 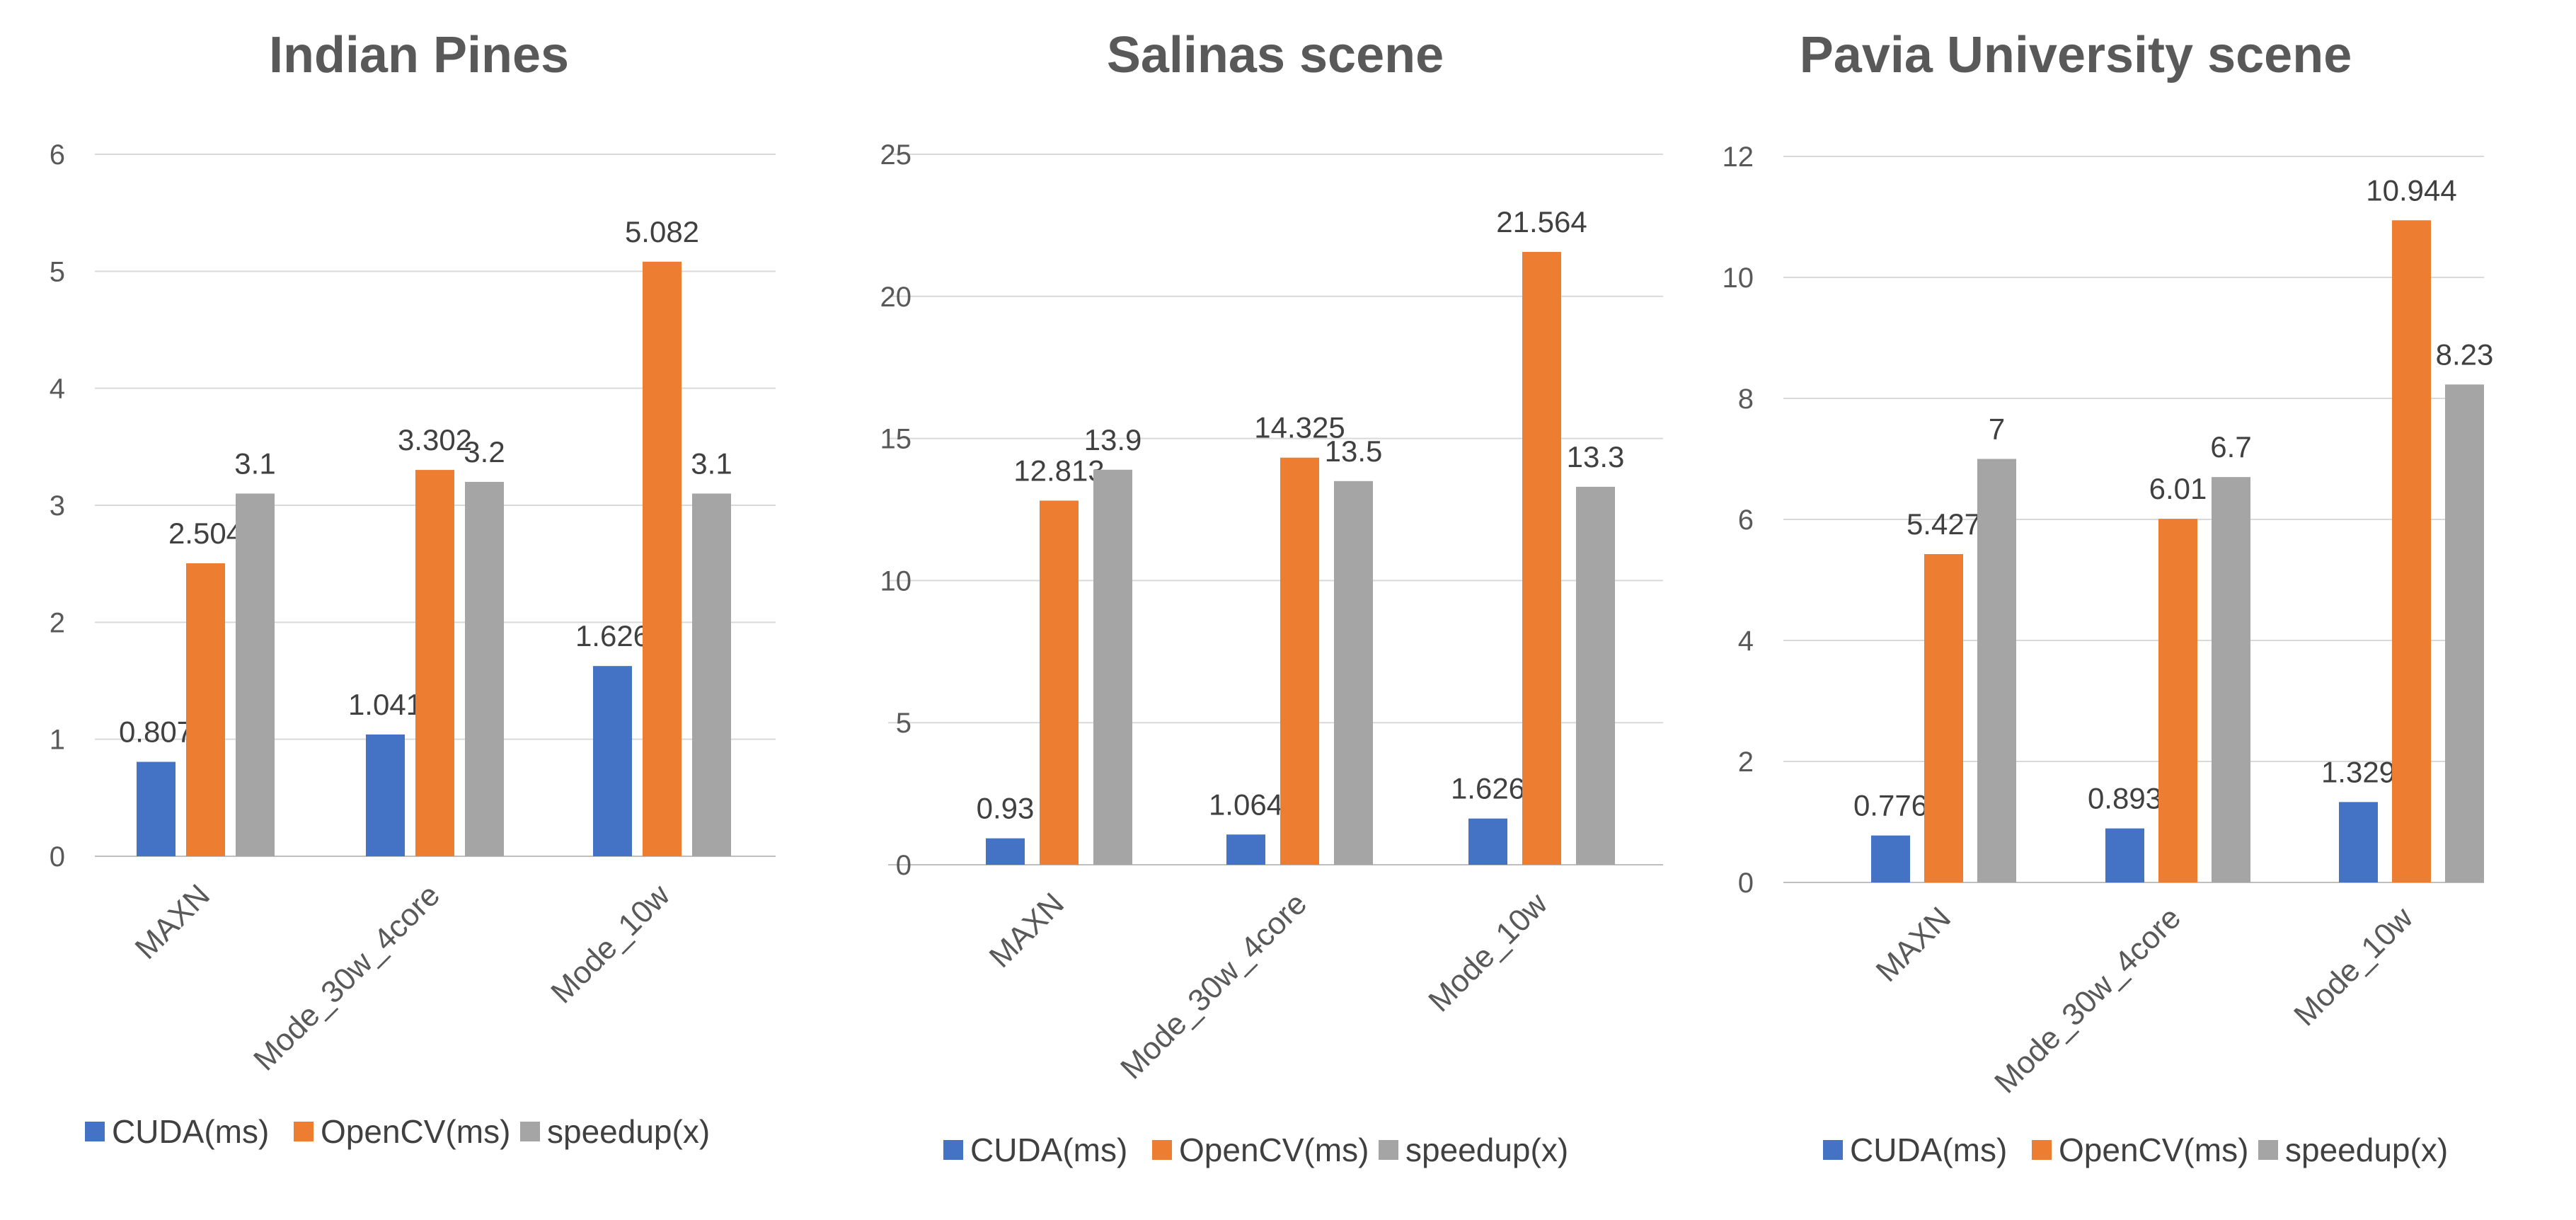 I want to click on data-label: 13.9, so click(x=1113, y=439).